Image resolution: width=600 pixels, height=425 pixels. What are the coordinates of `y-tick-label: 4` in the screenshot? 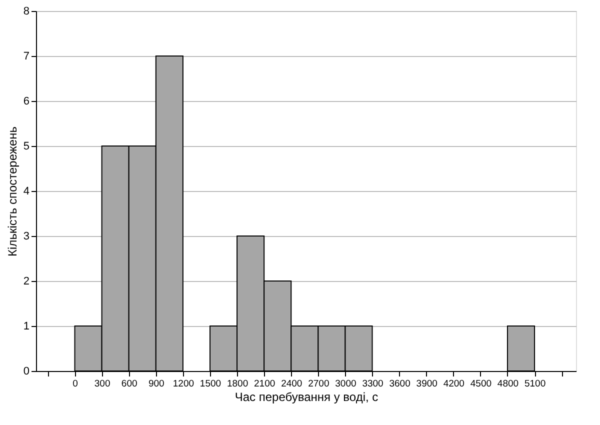 It's located at (26, 192).